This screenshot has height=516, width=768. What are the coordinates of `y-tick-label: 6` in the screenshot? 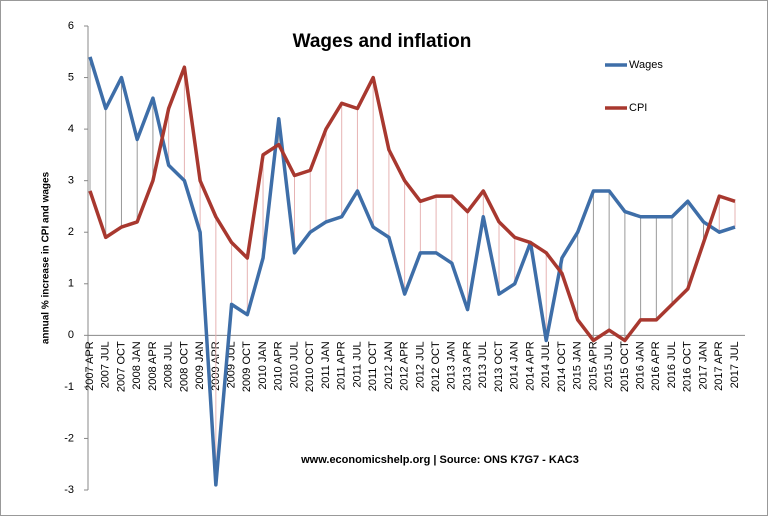 It's located at (71, 26).